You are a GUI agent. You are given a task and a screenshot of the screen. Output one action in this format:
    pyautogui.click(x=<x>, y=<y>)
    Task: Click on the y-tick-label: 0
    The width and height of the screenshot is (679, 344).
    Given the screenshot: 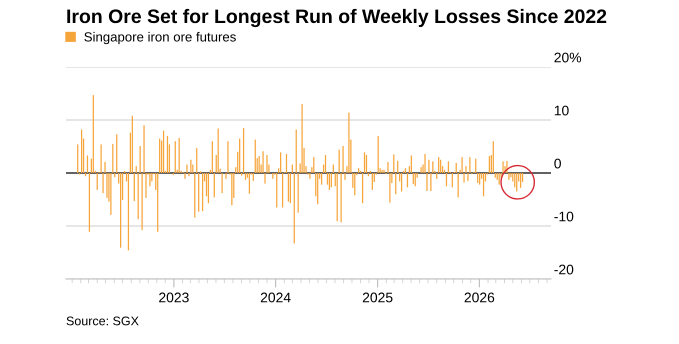 What is the action you would take?
    pyautogui.click(x=557, y=163)
    